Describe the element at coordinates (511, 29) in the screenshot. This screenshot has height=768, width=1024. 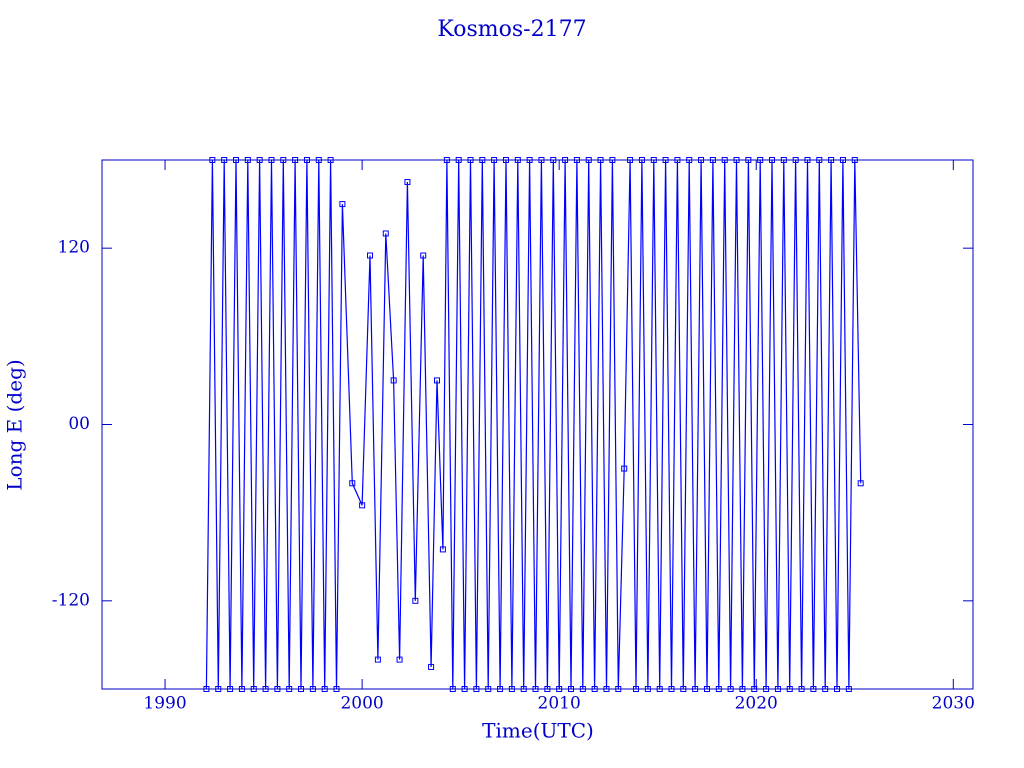
I see `chart-title: Kosmos-2177` at that location.